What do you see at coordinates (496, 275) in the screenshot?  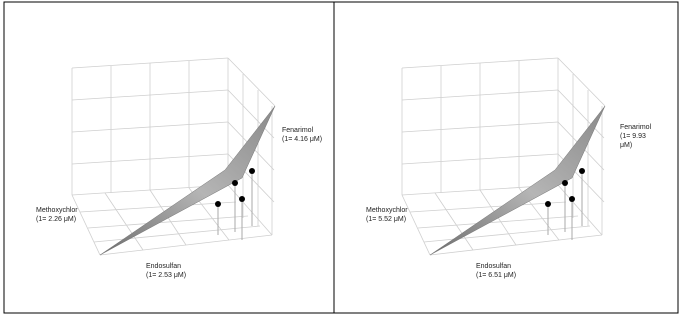 I see `axis-label: (1= 6.51 μM)` at bounding box center [496, 275].